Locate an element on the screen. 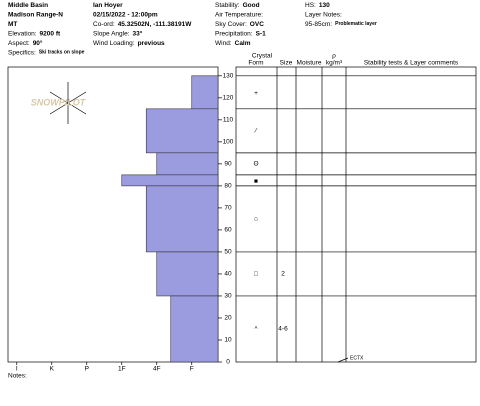 The image size is (480, 406). depth-tick-label: 50 is located at coordinates (228, 252).